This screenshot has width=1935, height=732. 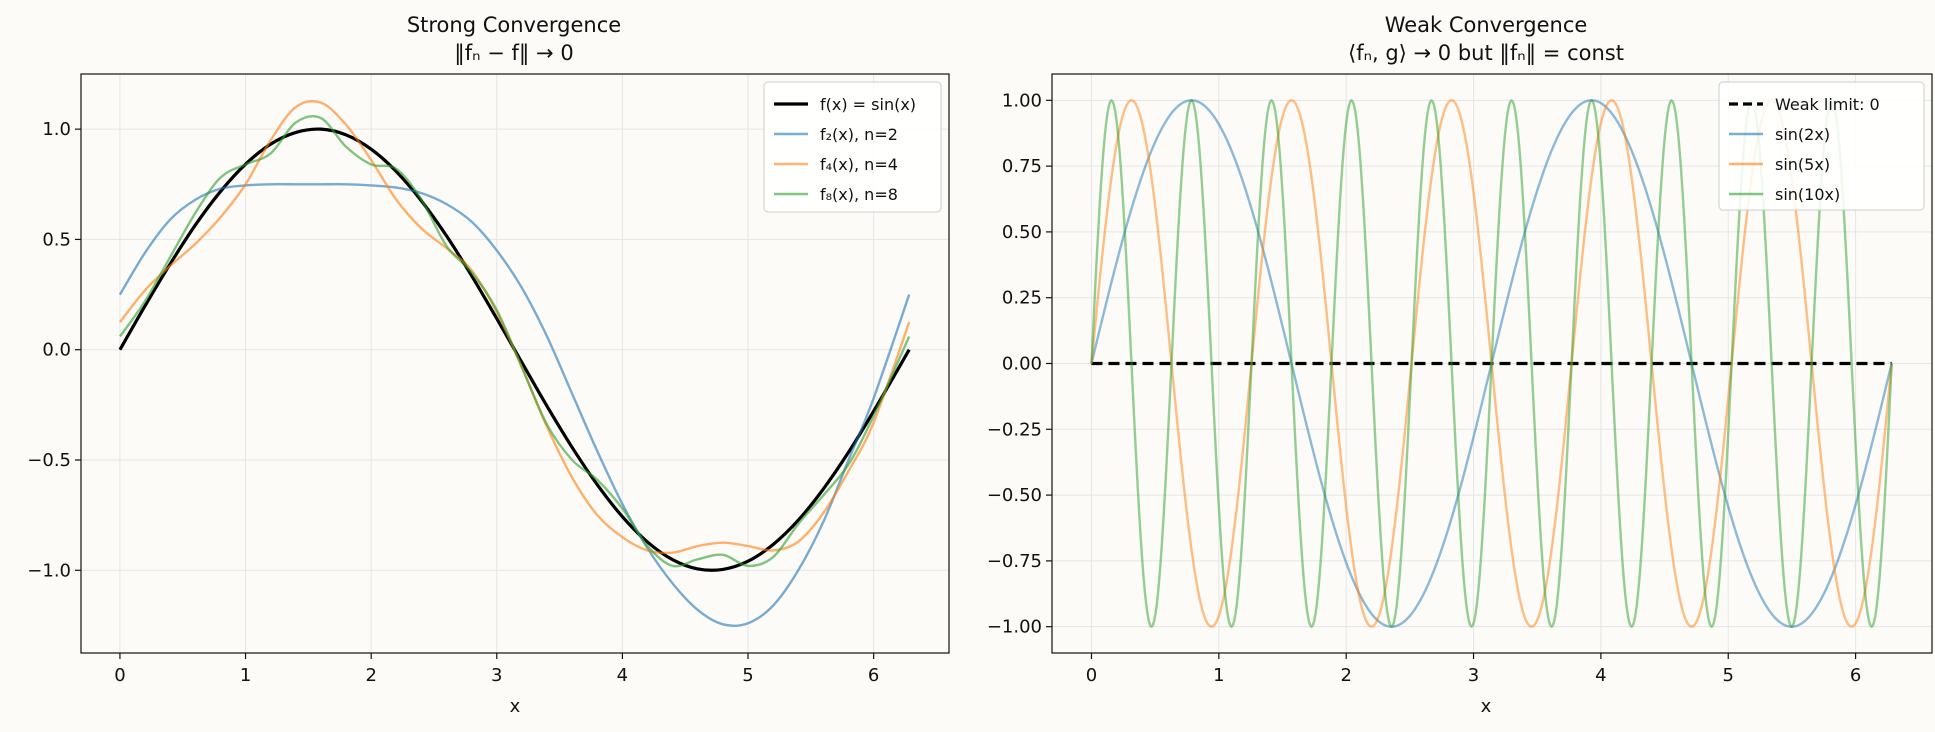 What do you see at coordinates (1600, 675) in the screenshot?
I see `weak-x-tick-label: 4` at bounding box center [1600, 675].